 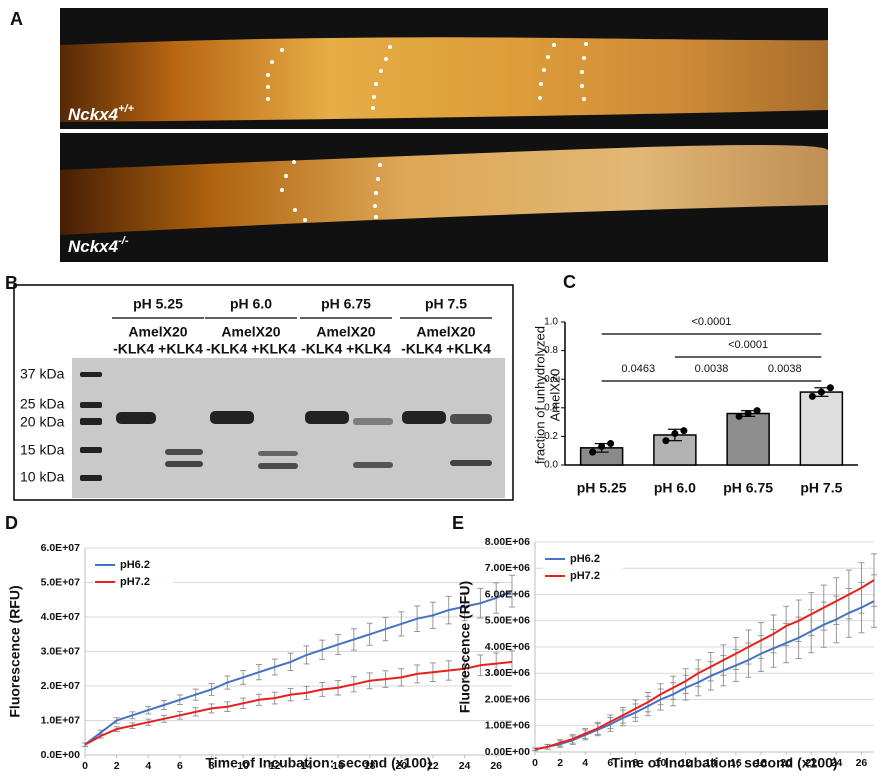 I want to click on y-axis-label: fraction of unhydrolyzed, so click(x=539, y=395).